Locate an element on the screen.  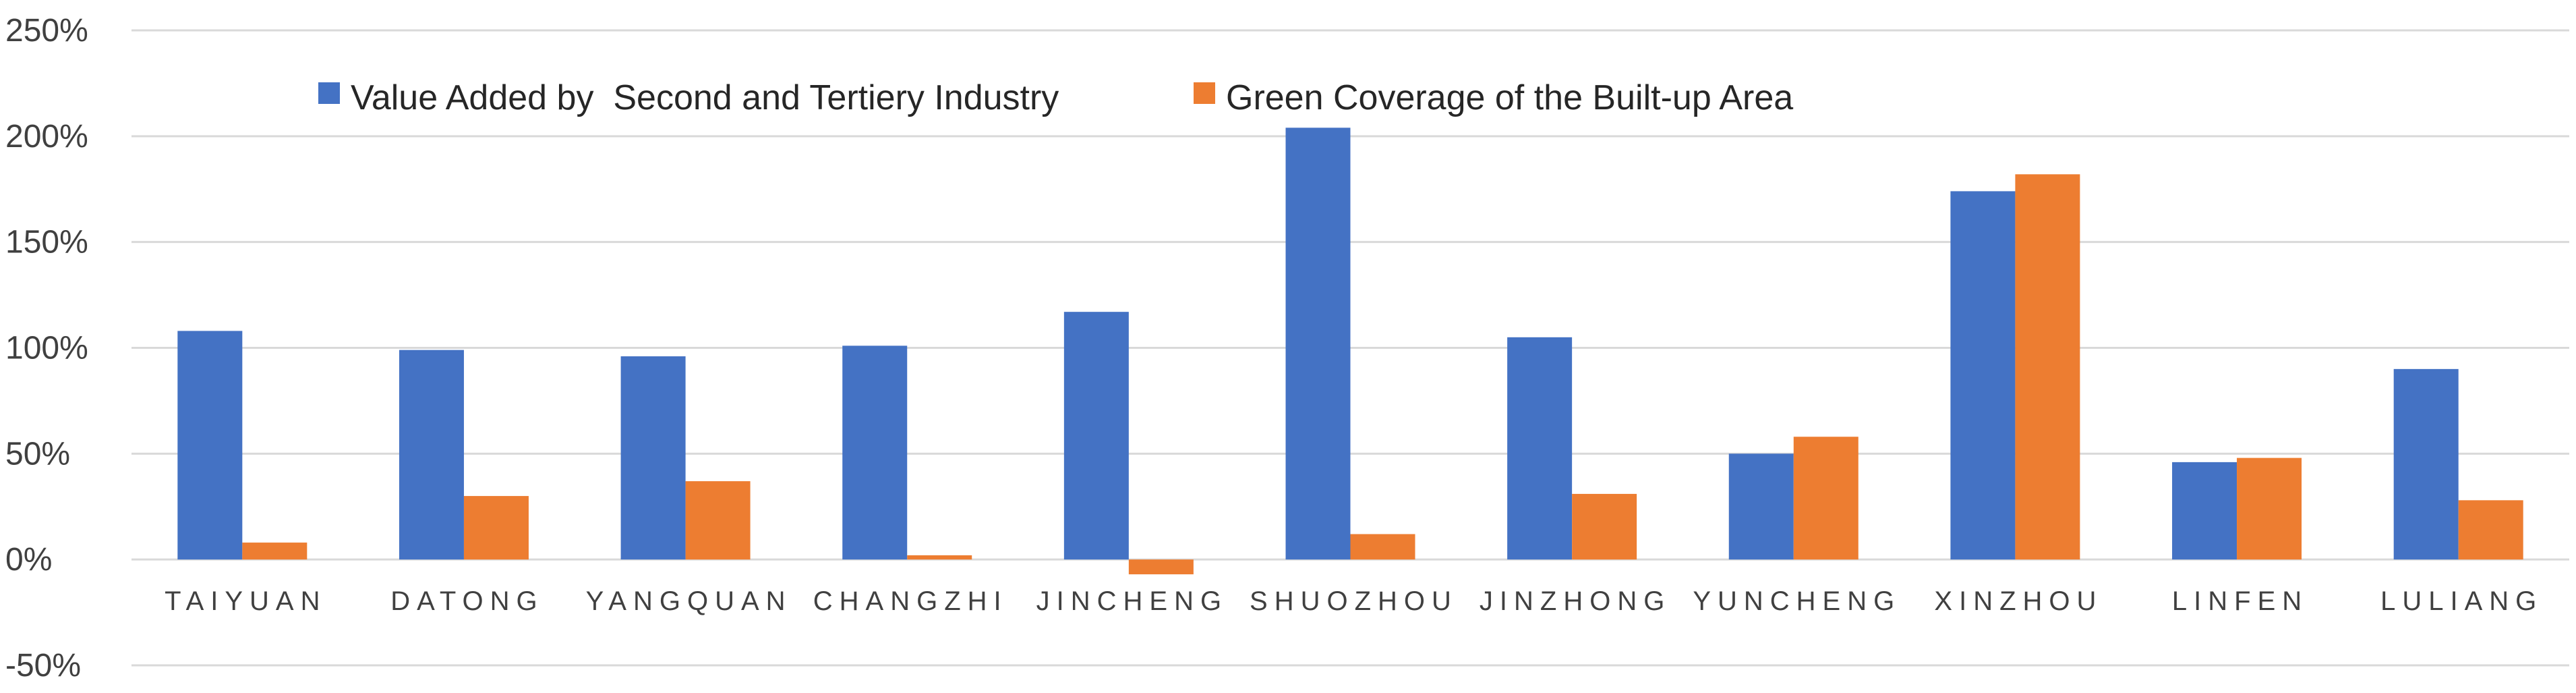
y-tick-label: 100% is located at coordinates (47, 348).